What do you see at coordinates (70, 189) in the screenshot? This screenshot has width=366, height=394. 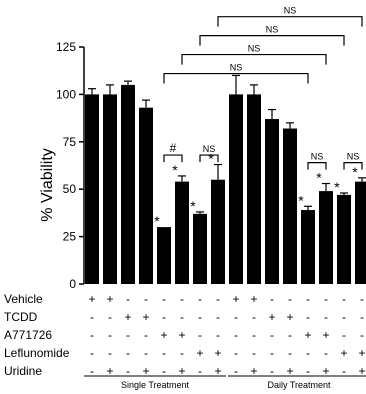 I see `y-tick-label: 50` at bounding box center [70, 189].